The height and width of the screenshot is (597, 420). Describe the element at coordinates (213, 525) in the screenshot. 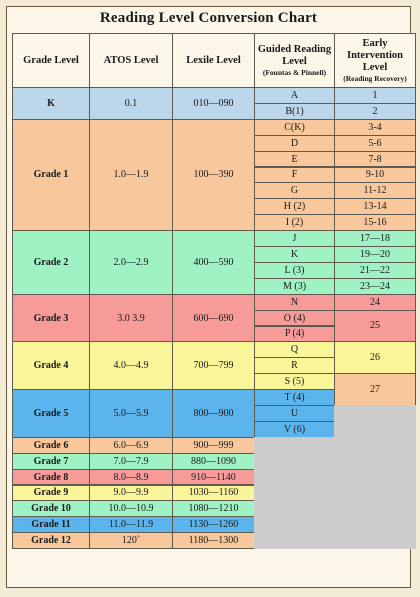

I see `lexile-cell: 1130—1260` at that location.